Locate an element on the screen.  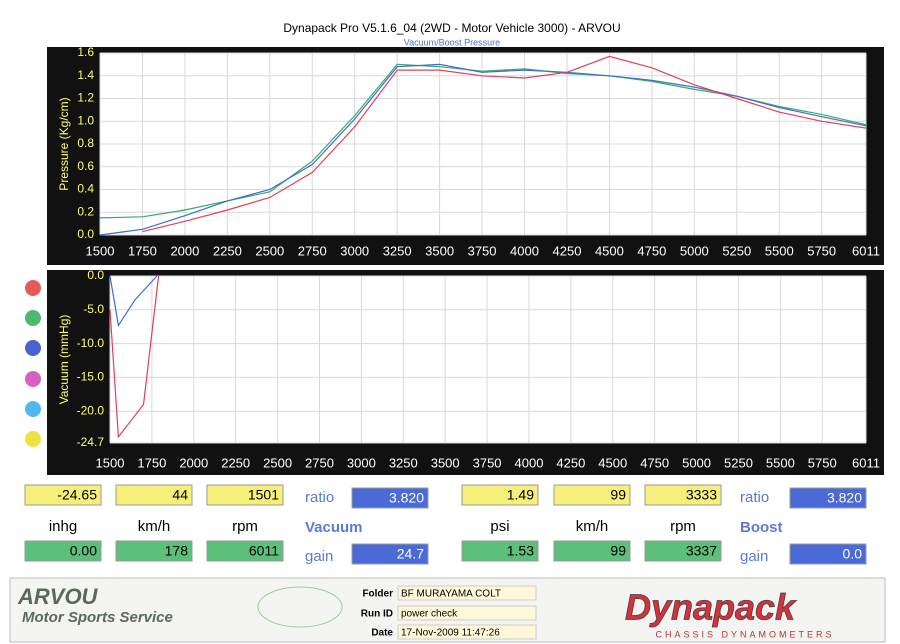
globe is located at coordinates (300, 607).